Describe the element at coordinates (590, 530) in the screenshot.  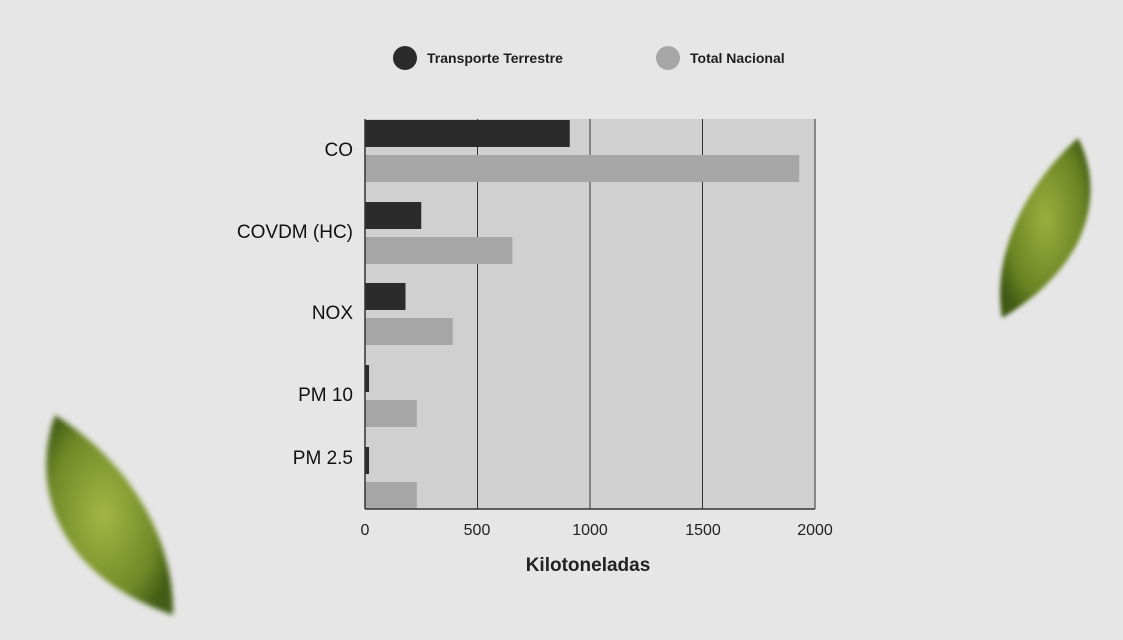
I see `x-tick-label: 1000` at that location.